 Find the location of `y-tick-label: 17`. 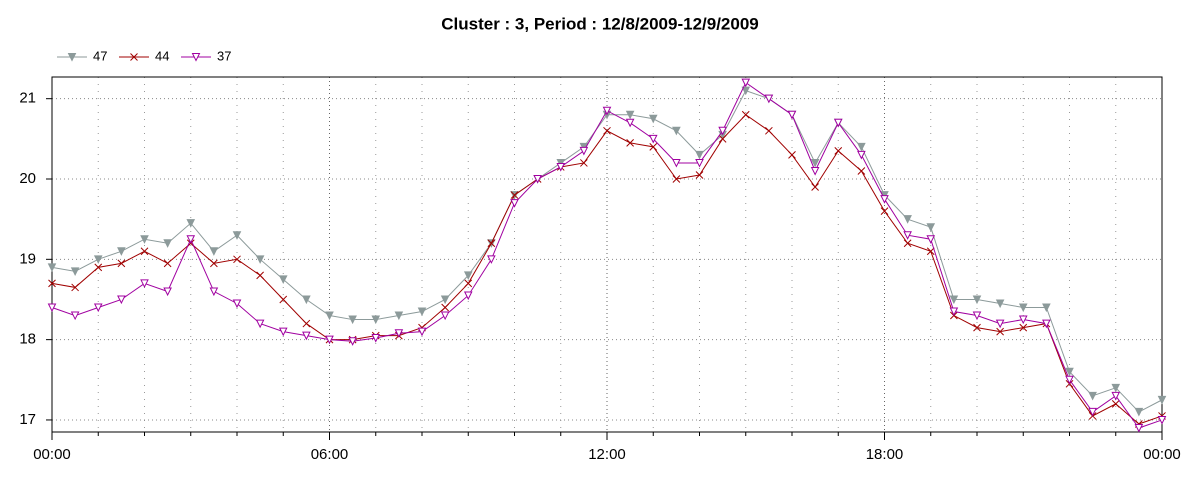

y-tick-label: 17 is located at coordinates (27, 419).